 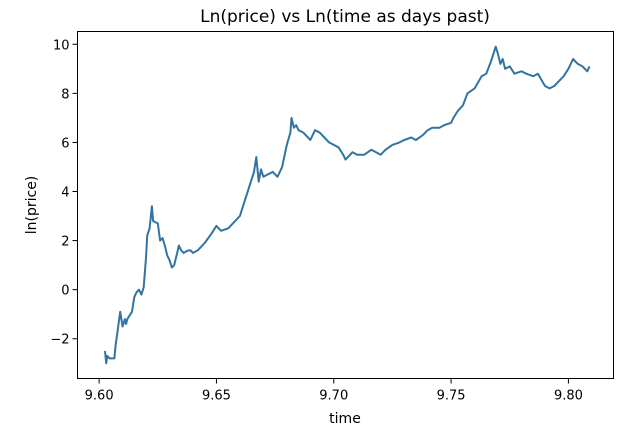 What do you see at coordinates (65, 94) in the screenshot?
I see `y-tick-label: 8` at bounding box center [65, 94].